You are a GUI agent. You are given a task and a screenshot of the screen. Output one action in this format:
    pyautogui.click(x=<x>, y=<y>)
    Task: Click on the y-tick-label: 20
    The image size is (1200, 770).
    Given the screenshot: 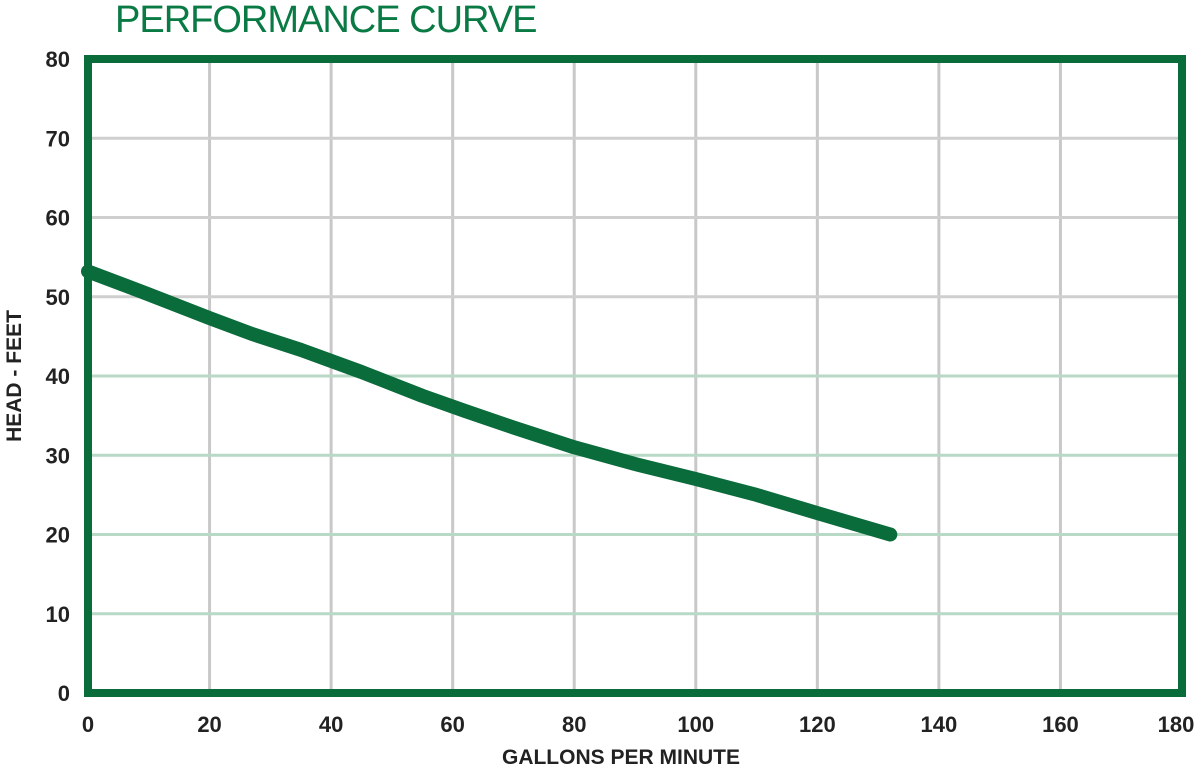 What is the action you would take?
    pyautogui.click(x=58, y=535)
    